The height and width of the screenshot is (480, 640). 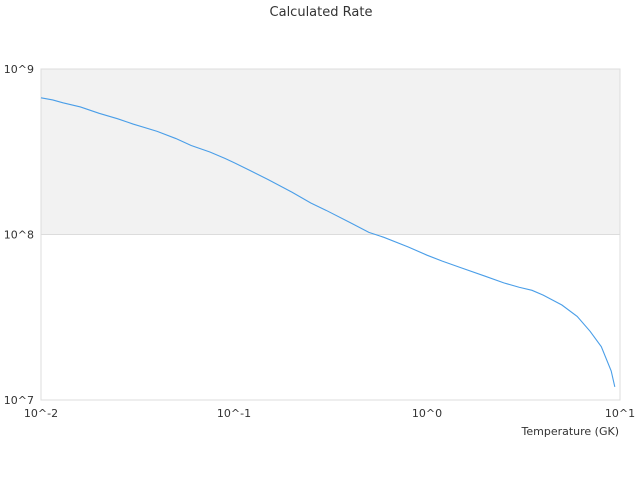 What do you see at coordinates (19, 235) in the screenshot?
I see `y-tick-label: 10^8` at bounding box center [19, 235].